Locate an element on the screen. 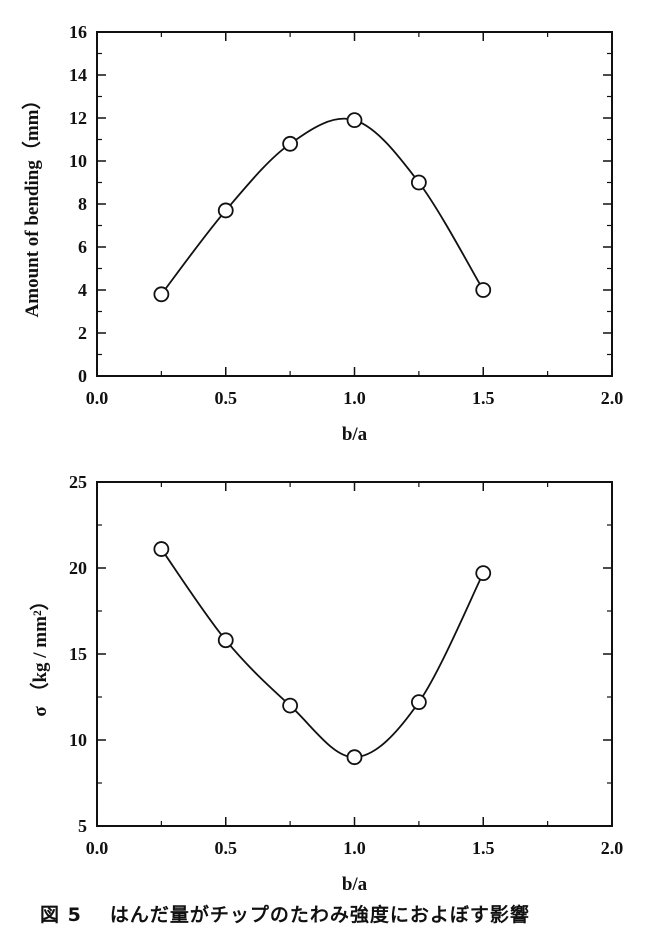  y-tick-label: 12 is located at coordinates (78, 118).